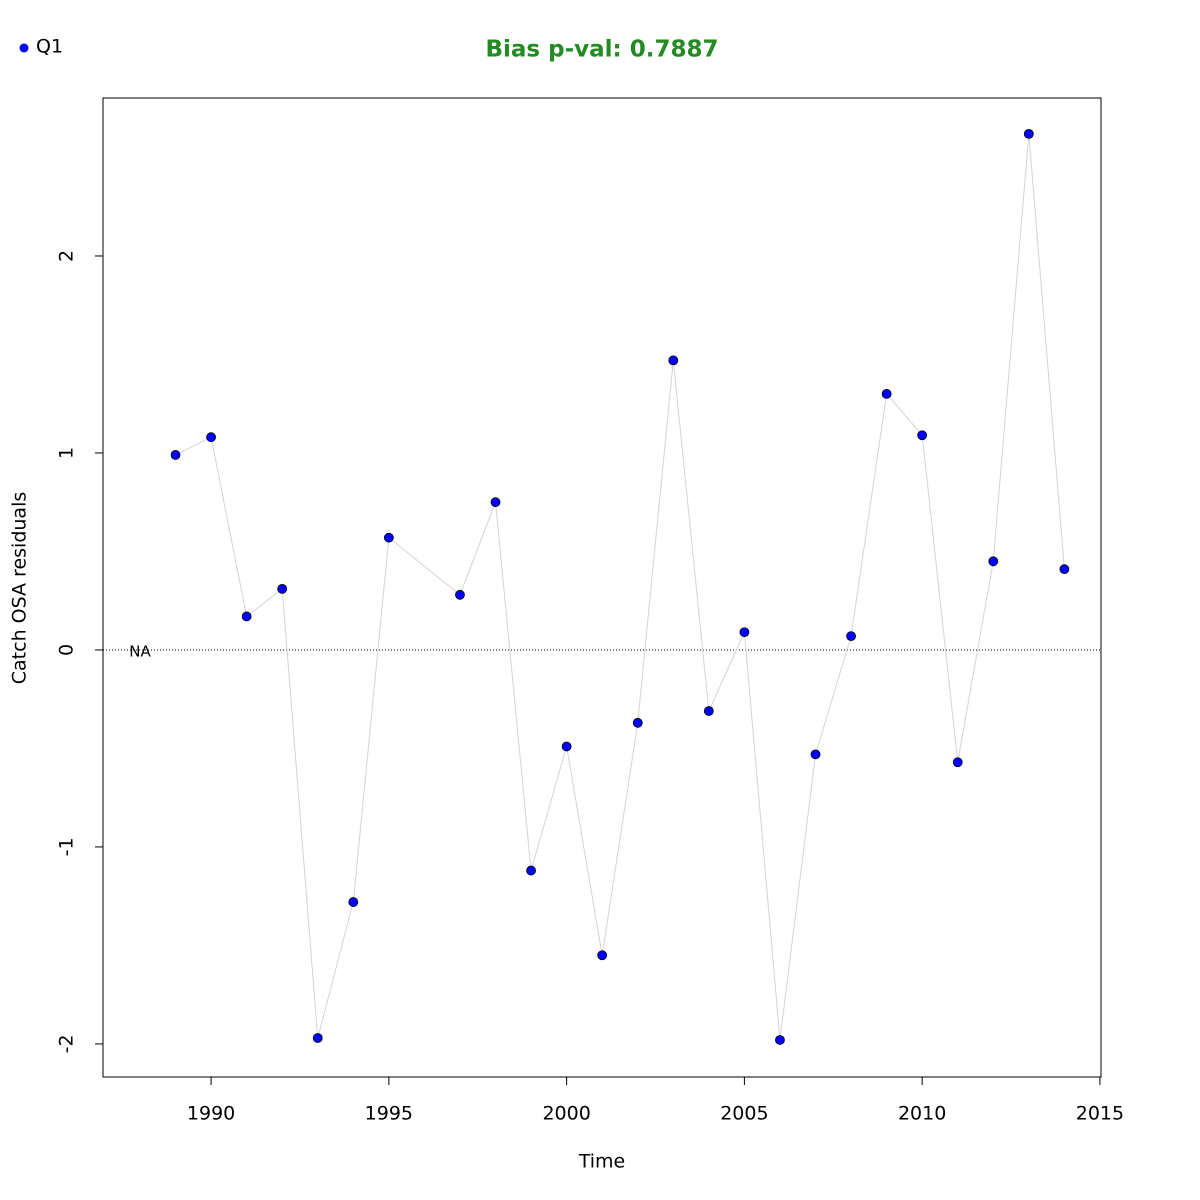 This screenshot has width=1200, height=1200. What do you see at coordinates (67, 846) in the screenshot?
I see `y-tick-label: -1` at bounding box center [67, 846].